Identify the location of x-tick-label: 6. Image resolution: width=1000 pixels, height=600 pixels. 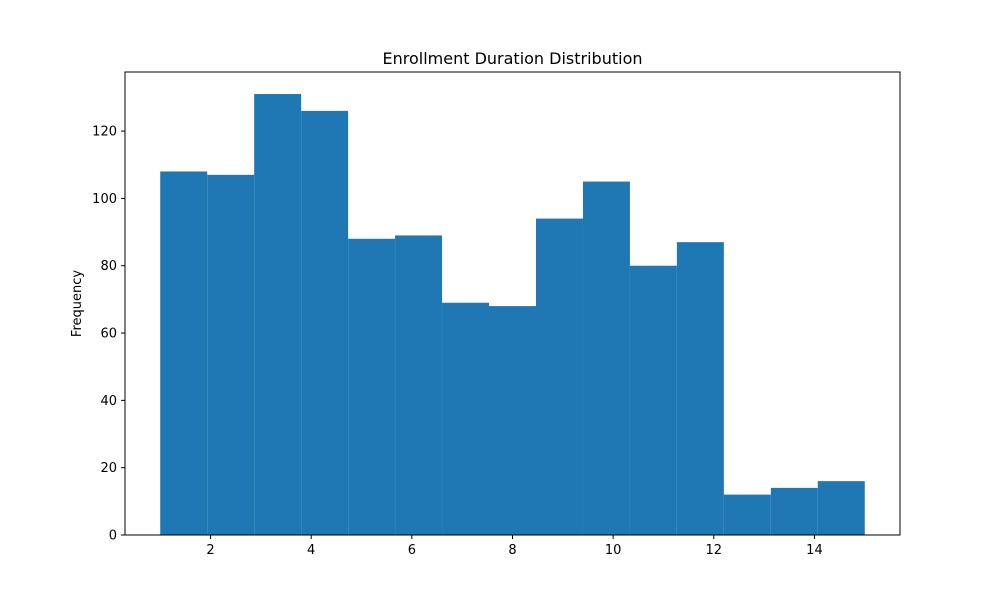
(412, 550).